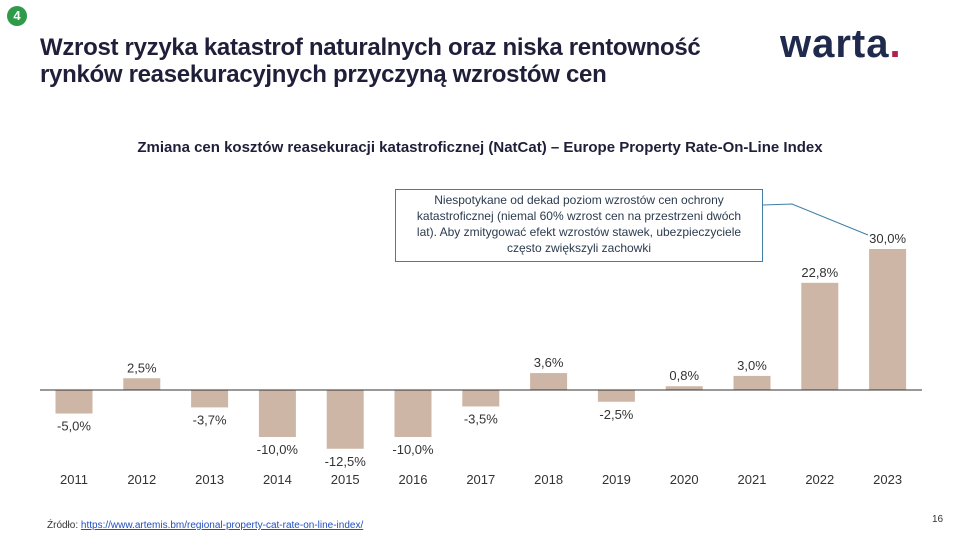  Describe the element at coordinates (888, 319) in the screenshot. I see `bar-2023` at that location.